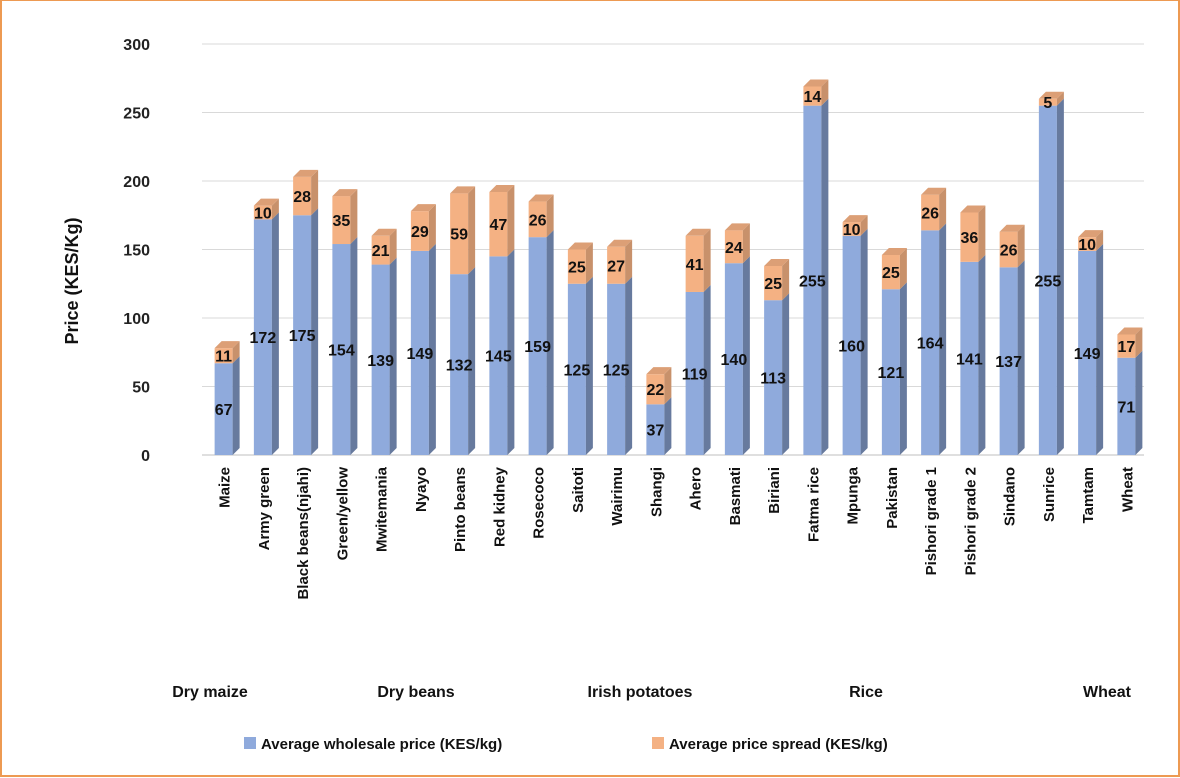 This screenshot has height=778, width=1180. I want to click on data-label-wholesale: 132, so click(459, 366).